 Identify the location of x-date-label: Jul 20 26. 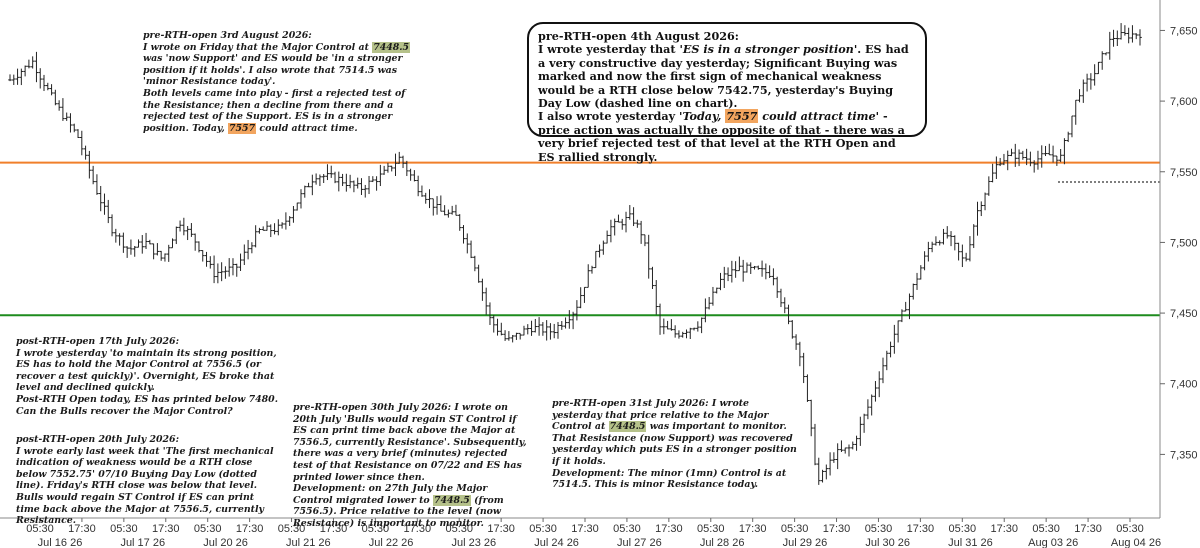
(225, 542).